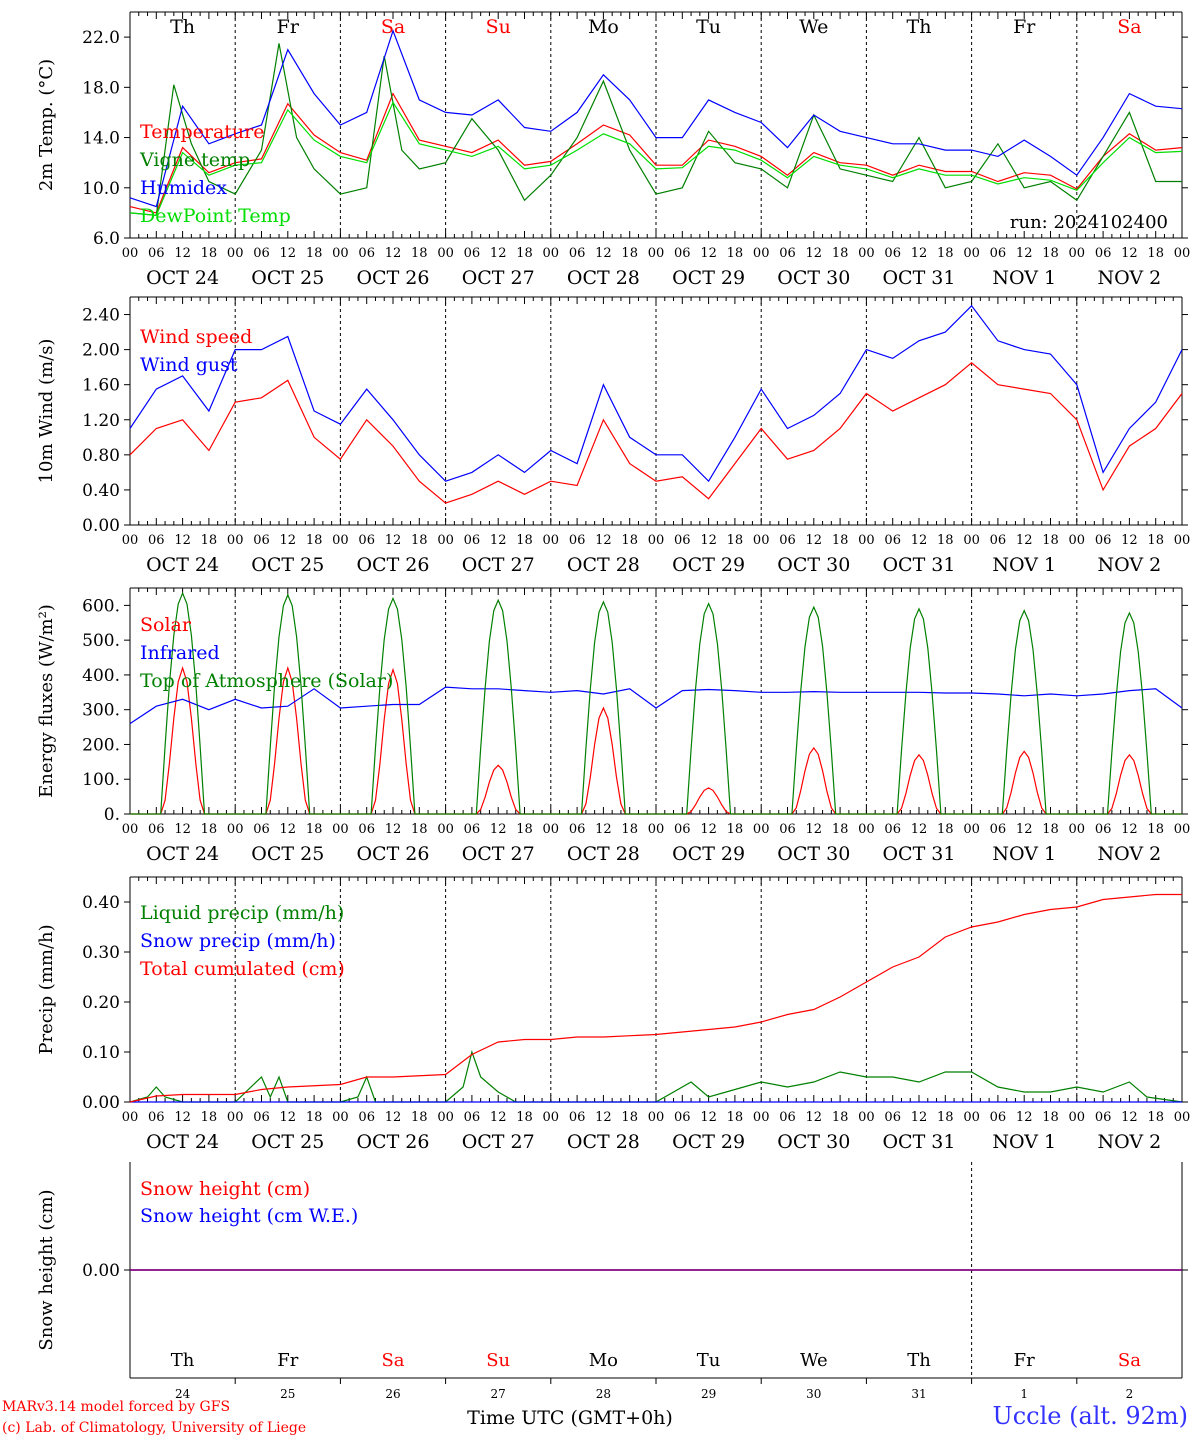 The width and height of the screenshot is (1194, 1440). What do you see at coordinates (708, 1394) in the screenshot?
I see `day-number: 29` at bounding box center [708, 1394].